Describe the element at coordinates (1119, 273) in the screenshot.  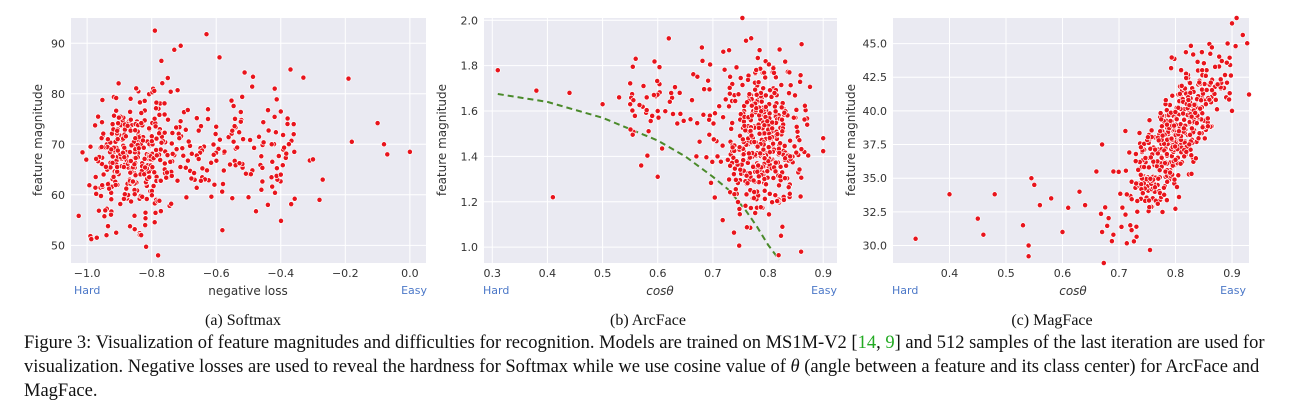
I see `x-tick-label: 0.7` at that location.